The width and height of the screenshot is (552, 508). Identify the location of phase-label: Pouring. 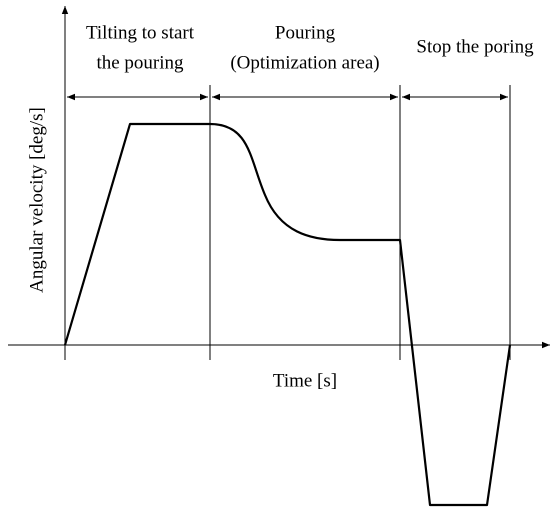
(305, 32).